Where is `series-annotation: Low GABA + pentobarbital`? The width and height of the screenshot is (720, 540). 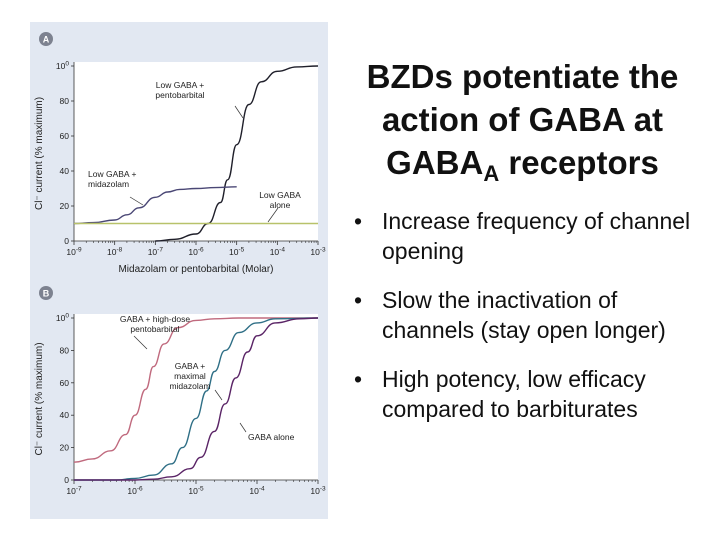
series-annotation: Low GABA + pentobarbital is located at coordinates (179, 90).